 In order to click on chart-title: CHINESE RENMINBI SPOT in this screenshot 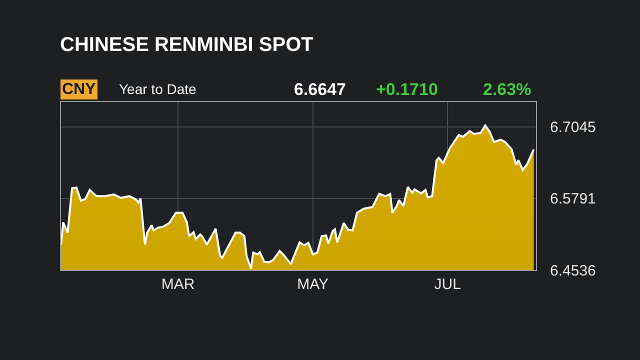, I will do `click(187, 45)`.